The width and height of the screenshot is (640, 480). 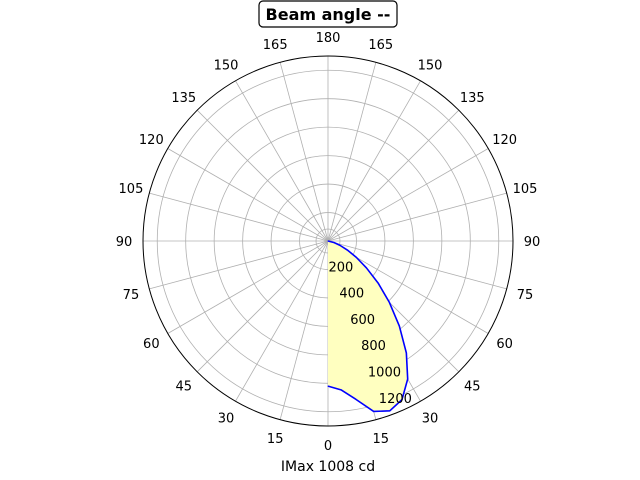 I want to click on radial-tick-label: 800, so click(x=373, y=346).